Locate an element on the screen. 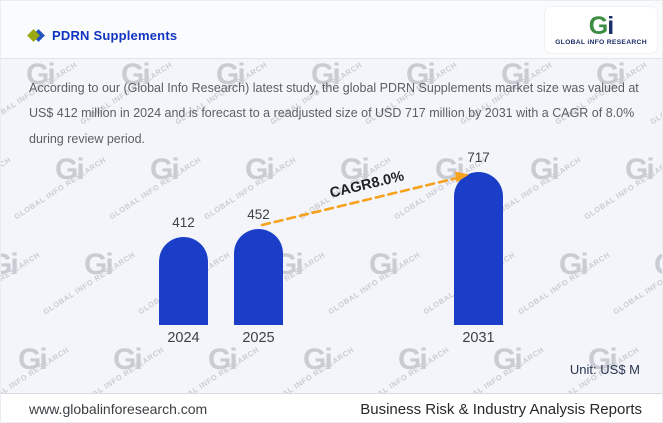 The height and width of the screenshot is (423, 663). axis-label-2025: 2025 is located at coordinates (258, 338).